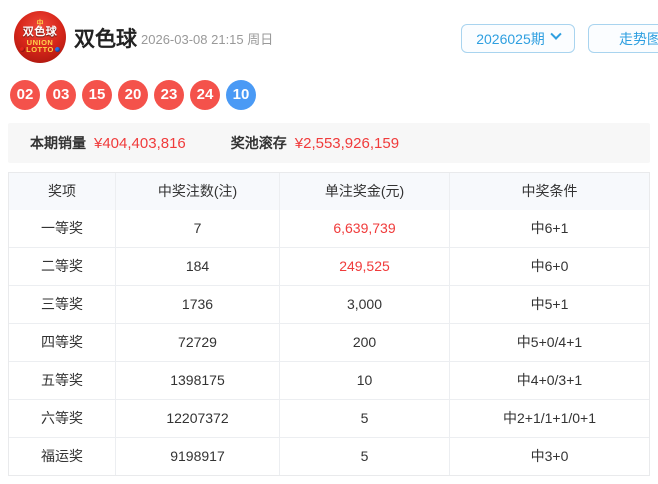 The height and width of the screenshot is (484, 658). I want to click on table-row: 福运奖 9198917 5 中3+0, so click(329, 456).